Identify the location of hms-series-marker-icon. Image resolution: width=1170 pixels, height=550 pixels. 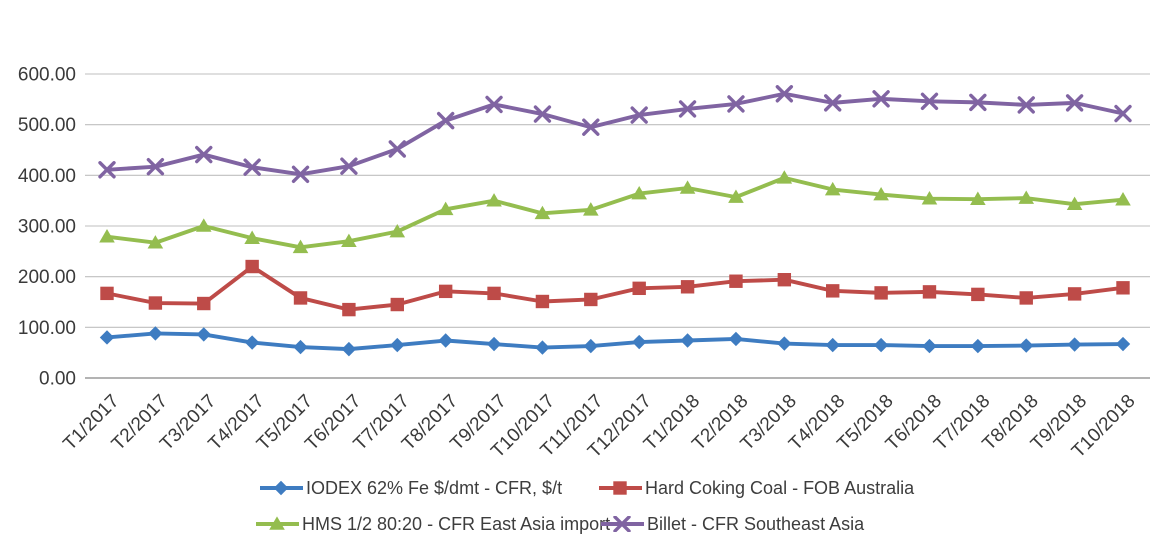
(277, 523).